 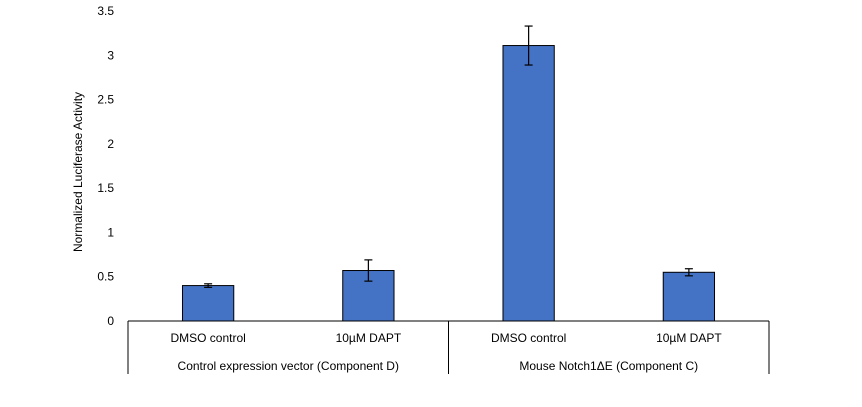 What do you see at coordinates (78, 172) in the screenshot?
I see `y-axis-title: Normalized Luciferase Activity` at bounding box center [78, 172].